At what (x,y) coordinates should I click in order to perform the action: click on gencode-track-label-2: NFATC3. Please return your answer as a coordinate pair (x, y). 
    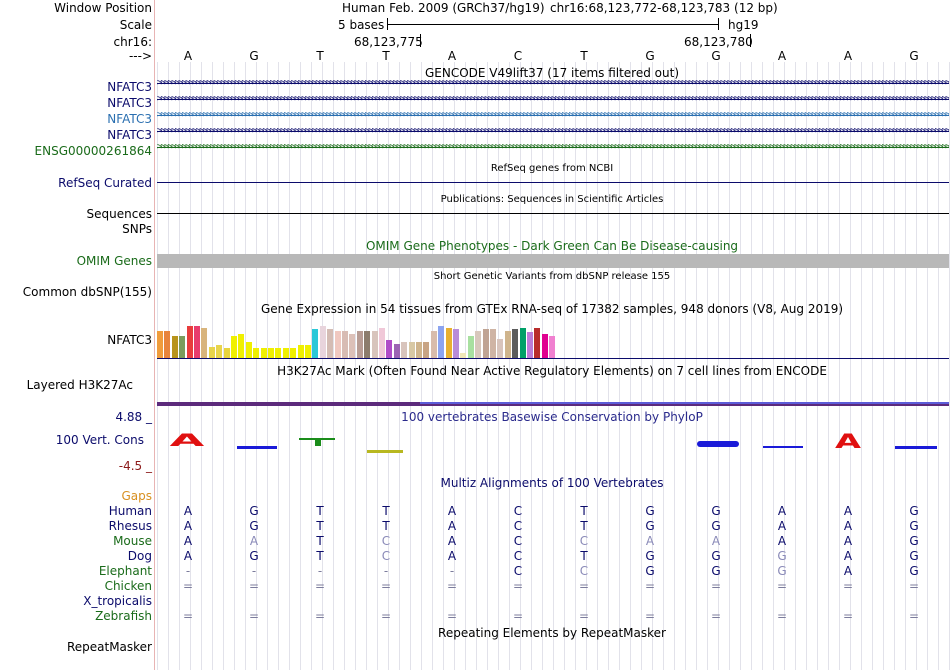
    Looking at the image, I should click on (129, 103).